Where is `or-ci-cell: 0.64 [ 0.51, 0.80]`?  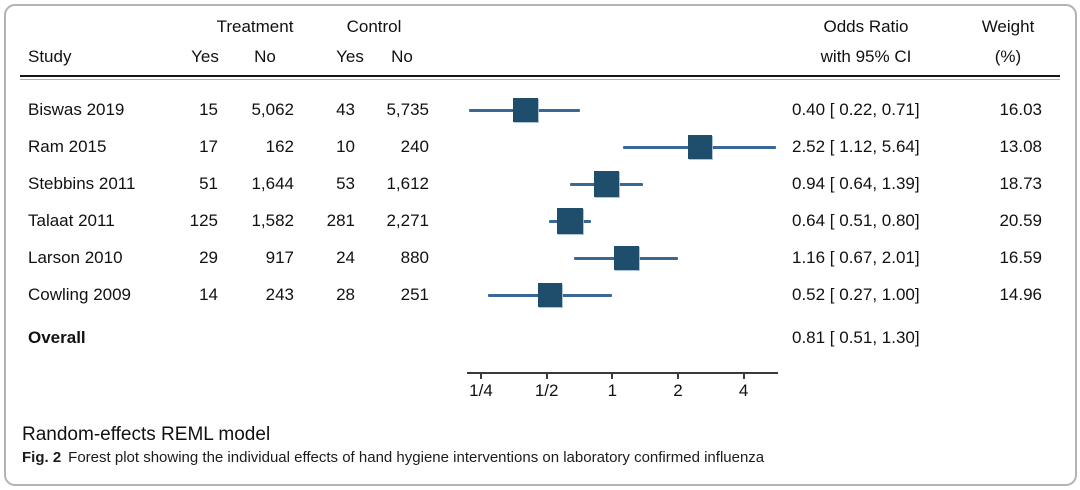 or-ci-cell: 0.64 [ 0.51, 0.80] is located at coordinates (856, 220).